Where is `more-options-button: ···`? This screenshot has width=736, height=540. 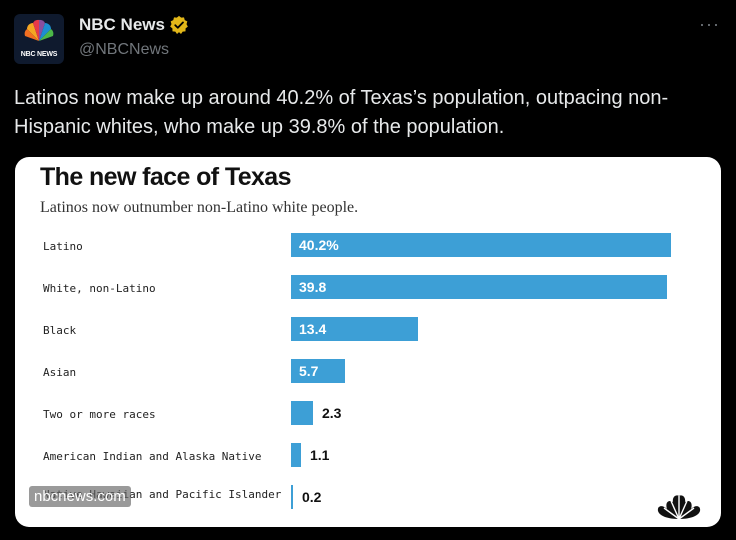
more-options-button: ··· is located at coordinates (709, 24).